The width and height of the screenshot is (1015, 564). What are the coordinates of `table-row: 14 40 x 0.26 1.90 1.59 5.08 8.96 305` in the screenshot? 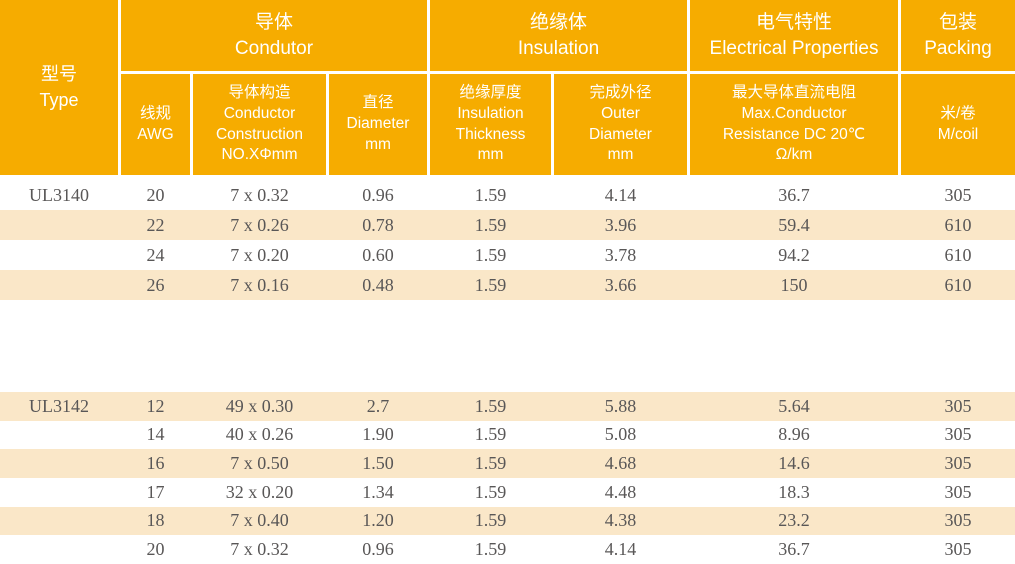 It's located at (507, 435).